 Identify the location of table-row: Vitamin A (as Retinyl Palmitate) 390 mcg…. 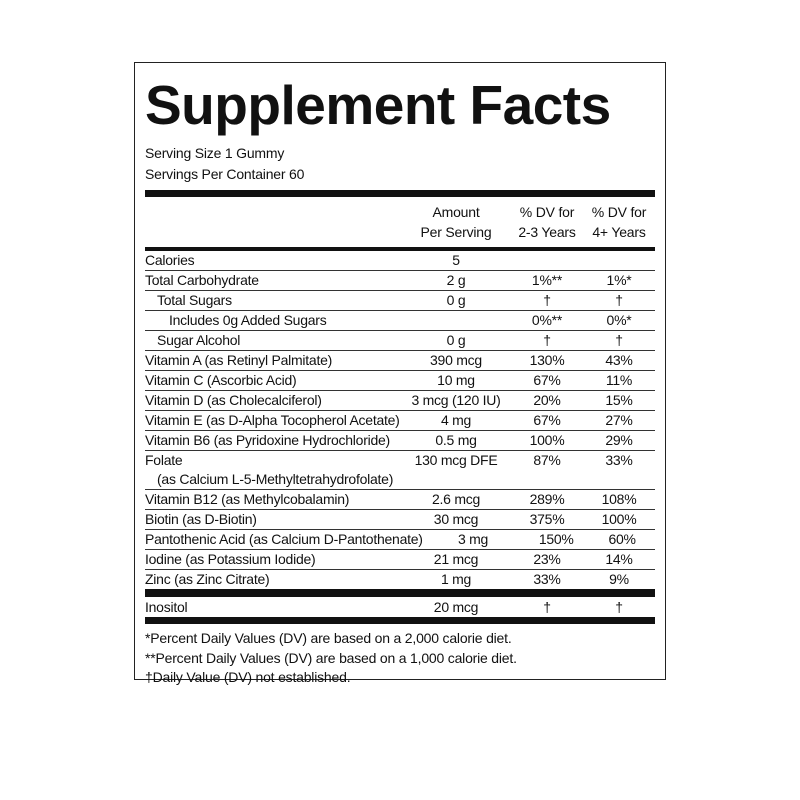
(400, 361).